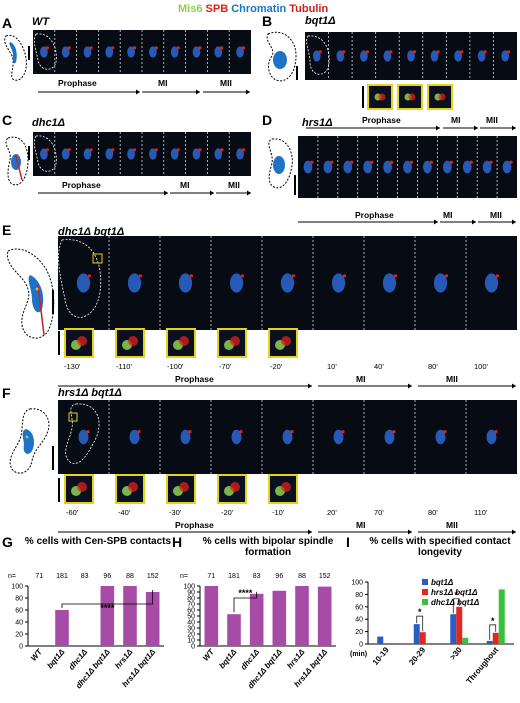  Describe the element at coordinates (78, 659) in the screenshot. I see `chart-g-category-label-2: dhc1Δ` at that location.